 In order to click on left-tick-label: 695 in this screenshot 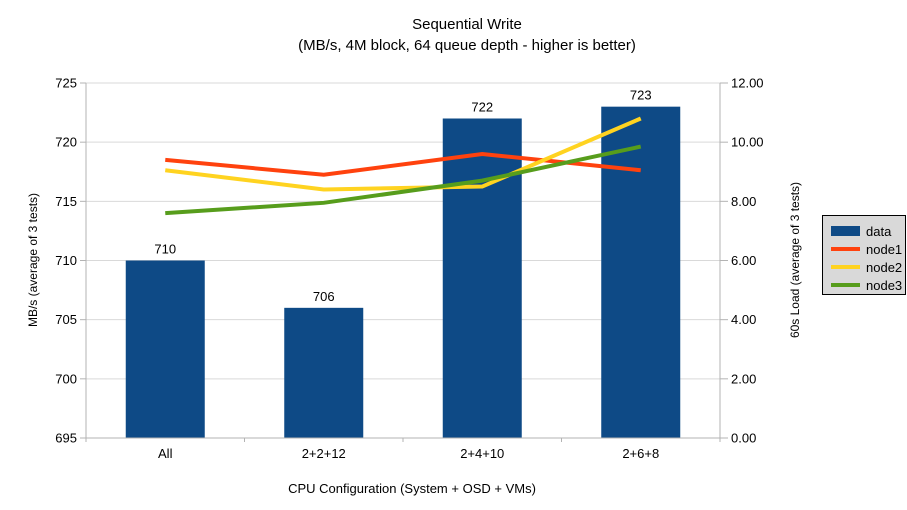, I will do `click(66, 438)`.